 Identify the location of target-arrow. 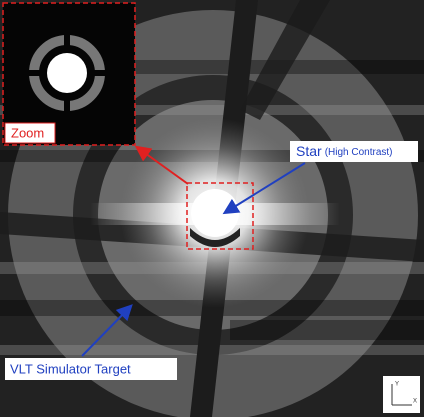
(107, 330).